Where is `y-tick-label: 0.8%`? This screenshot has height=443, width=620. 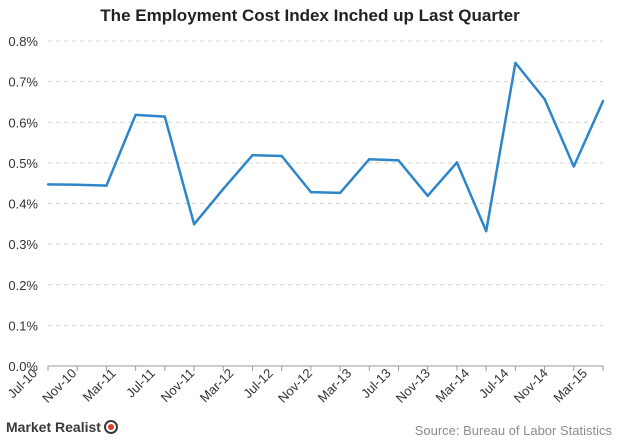 y-tick-label: 0.8% is located at coordinates (23, 41).